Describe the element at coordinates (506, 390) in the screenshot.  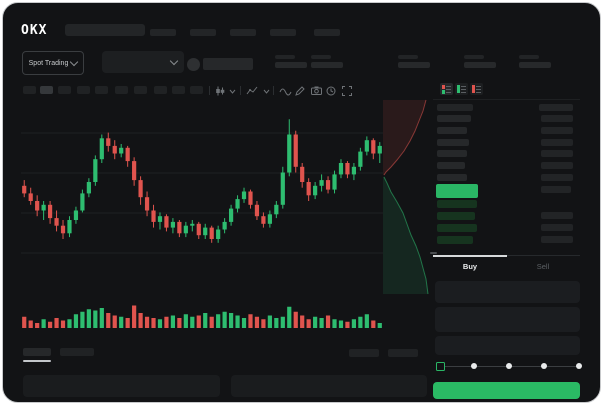
I see `buy-submit-button` at that location.